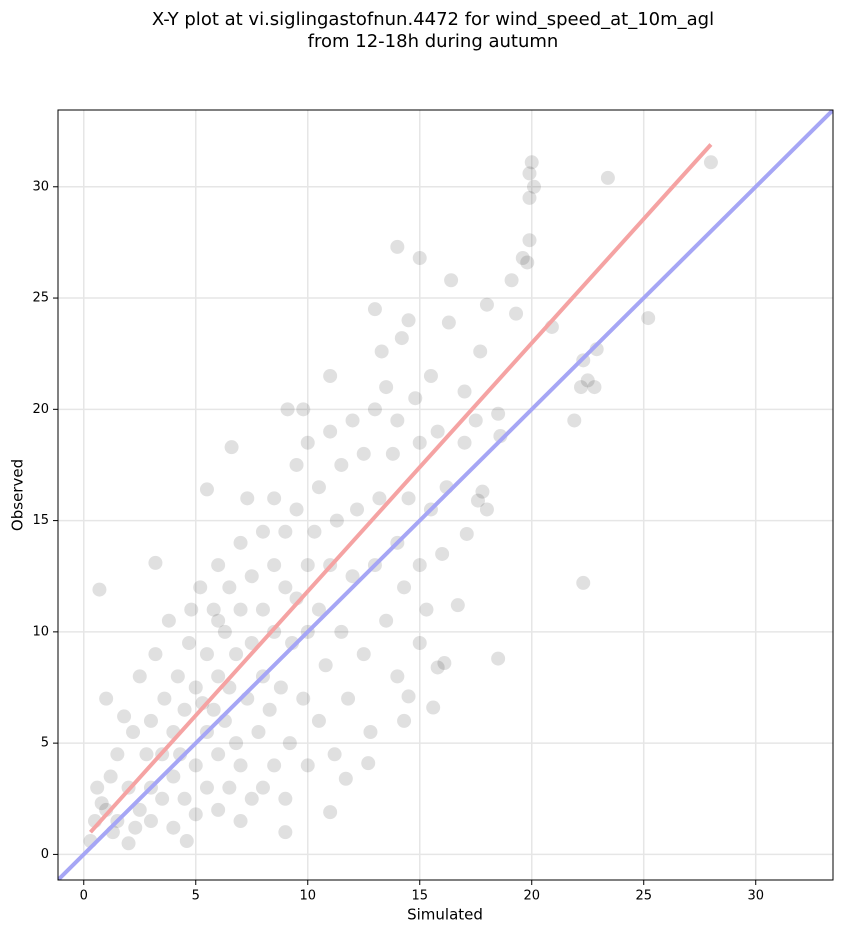  What do you see at coordinates (84, 896) in the screenshot?
I see `x-tick-label: 0` at bounding box center [84, 896].